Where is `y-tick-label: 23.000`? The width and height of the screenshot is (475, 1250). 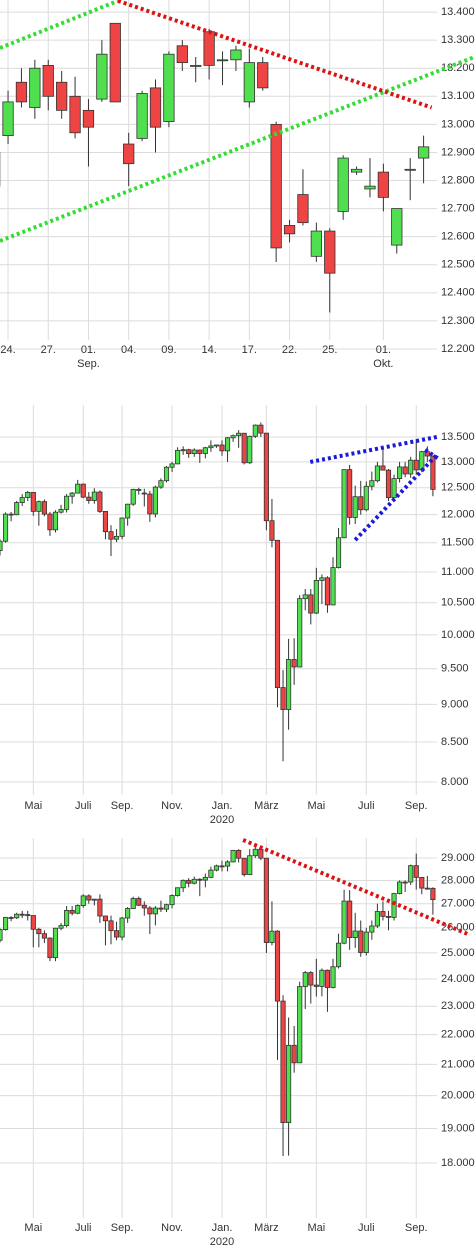 y-tick-label: 23.000 is located at coordinates (458, 1006).